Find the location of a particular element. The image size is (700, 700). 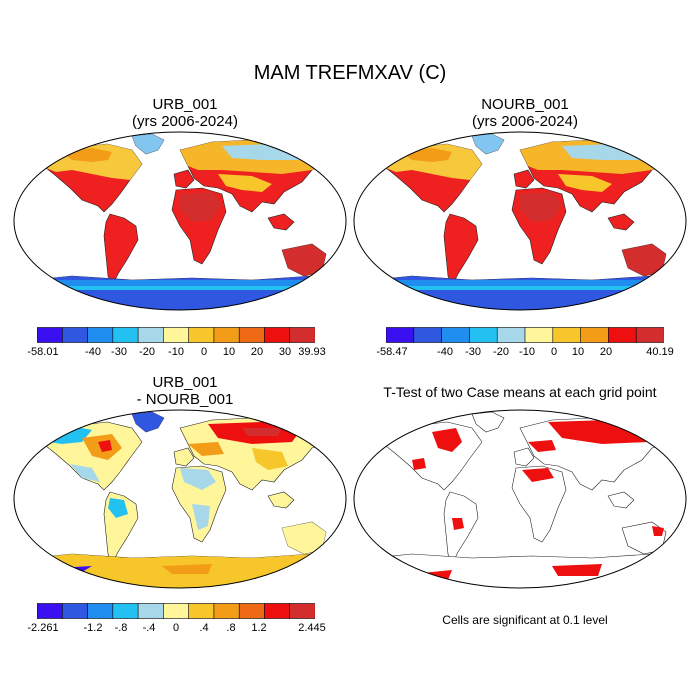

cbar-diff-label: -.4 is located at coordinates (149, 628).